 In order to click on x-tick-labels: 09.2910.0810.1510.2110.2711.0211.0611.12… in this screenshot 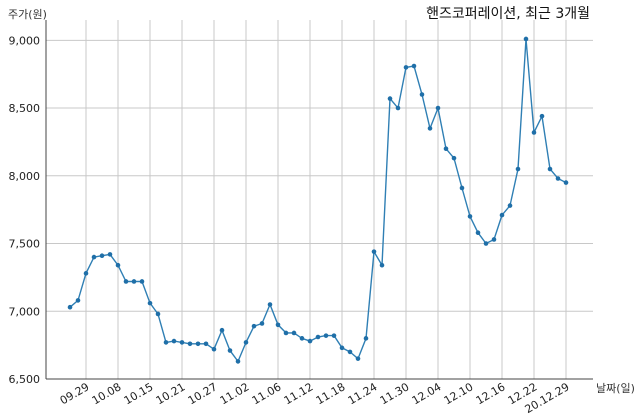, I will do `click(315, 398)`.